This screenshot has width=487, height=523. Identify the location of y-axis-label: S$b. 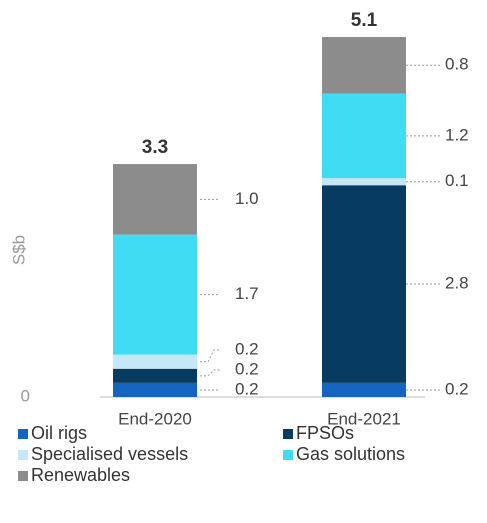
(18, 250).